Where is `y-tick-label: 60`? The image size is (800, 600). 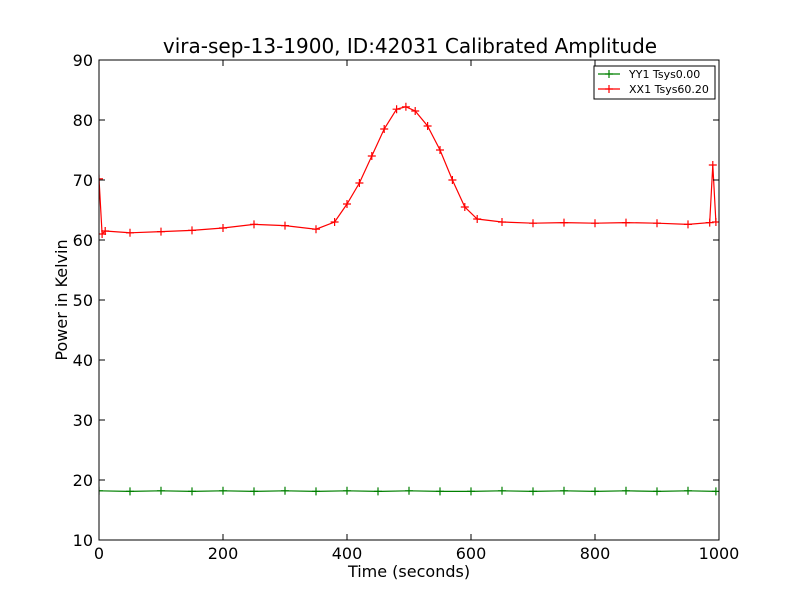
y-tick-label: 60 is located at coordinates (83, 240).